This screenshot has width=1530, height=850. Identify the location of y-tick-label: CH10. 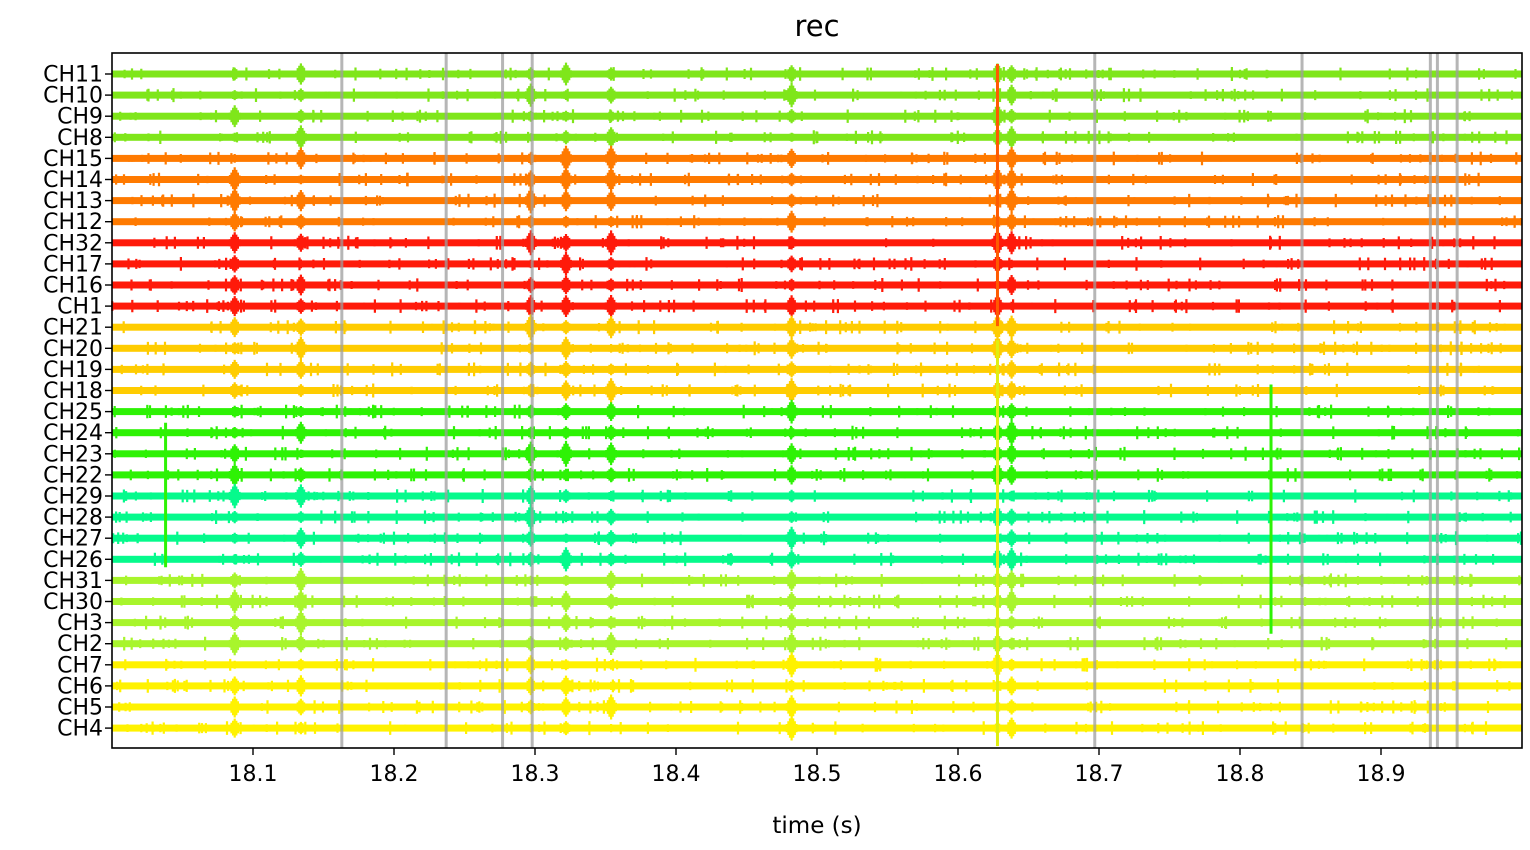
(73, 96).